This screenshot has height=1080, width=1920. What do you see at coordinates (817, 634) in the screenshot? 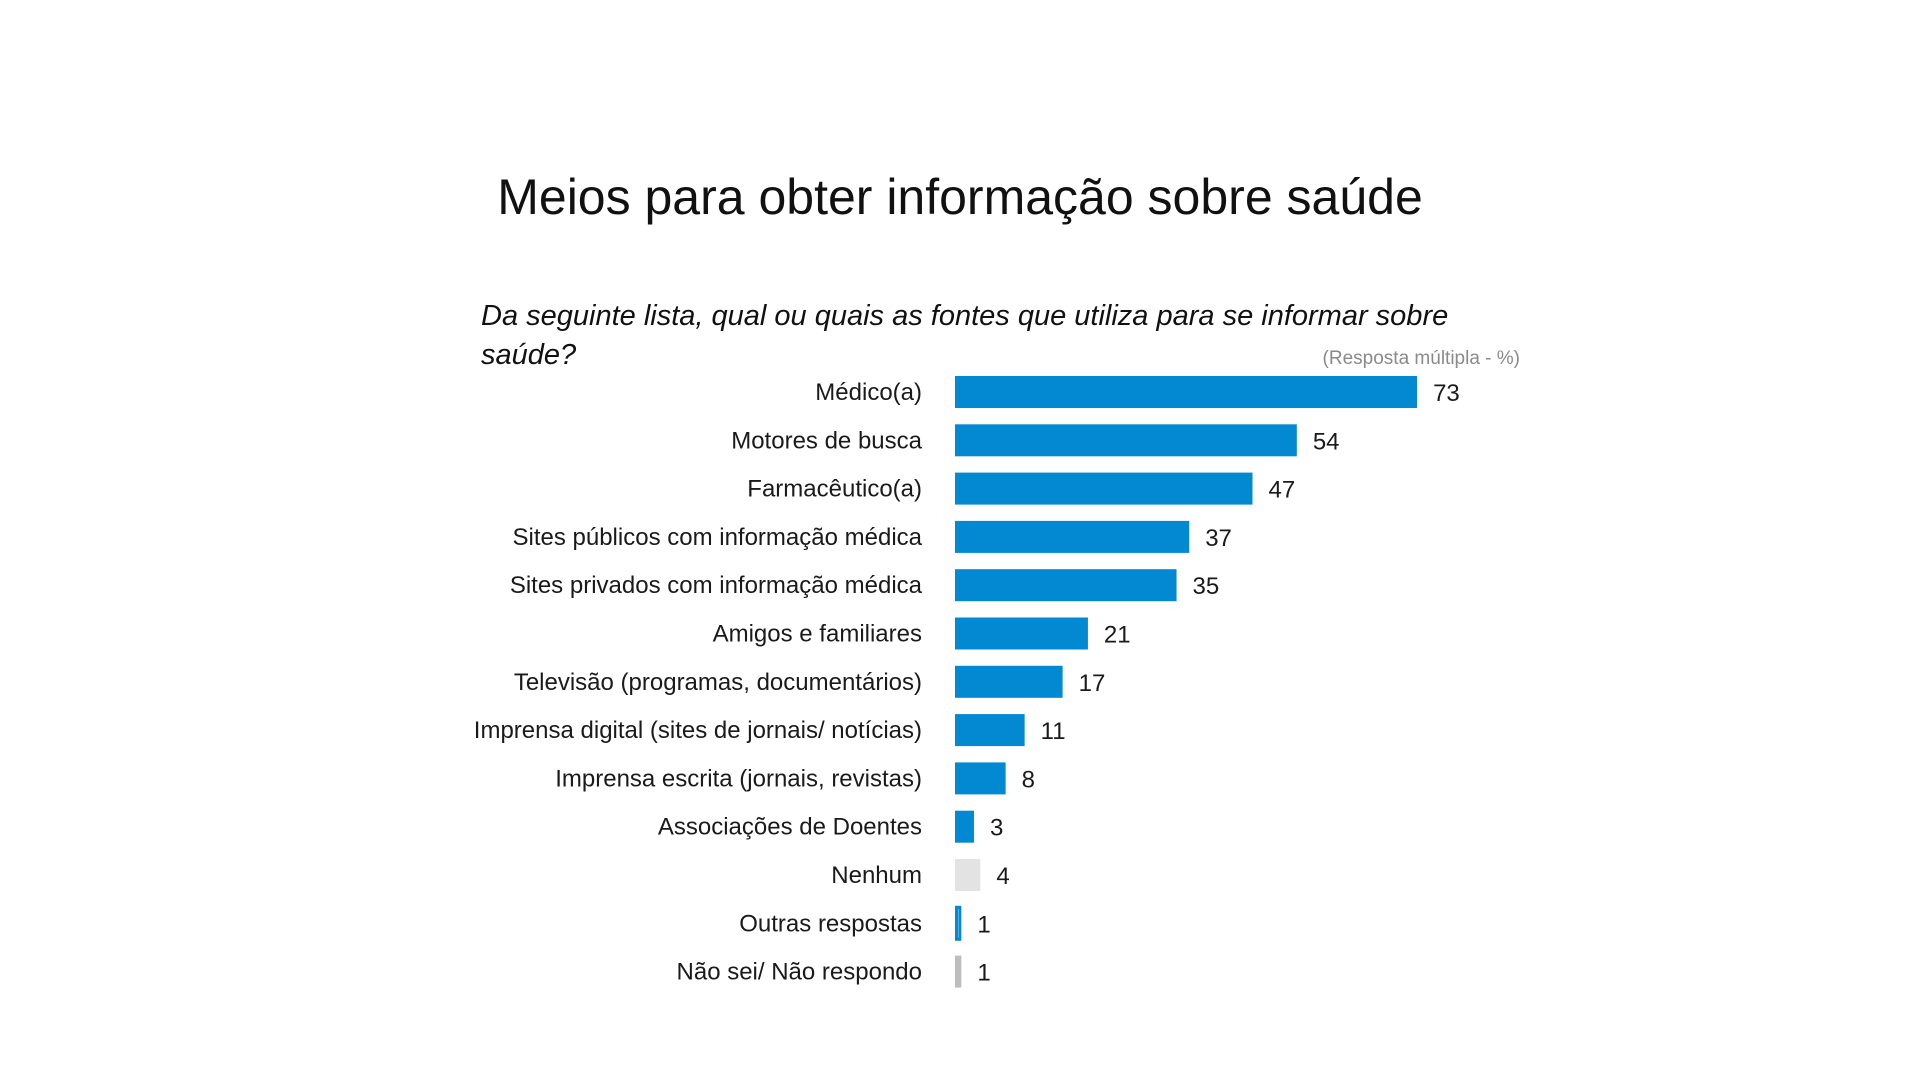
I see `category-label: Amigos e familiares` at bounding box center [817, 634].